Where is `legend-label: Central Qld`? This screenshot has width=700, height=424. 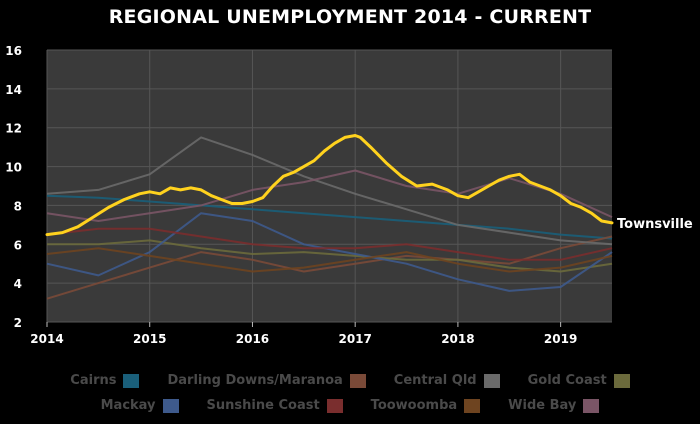
legend-label: Central Qld is located at coordinates (435, 380).